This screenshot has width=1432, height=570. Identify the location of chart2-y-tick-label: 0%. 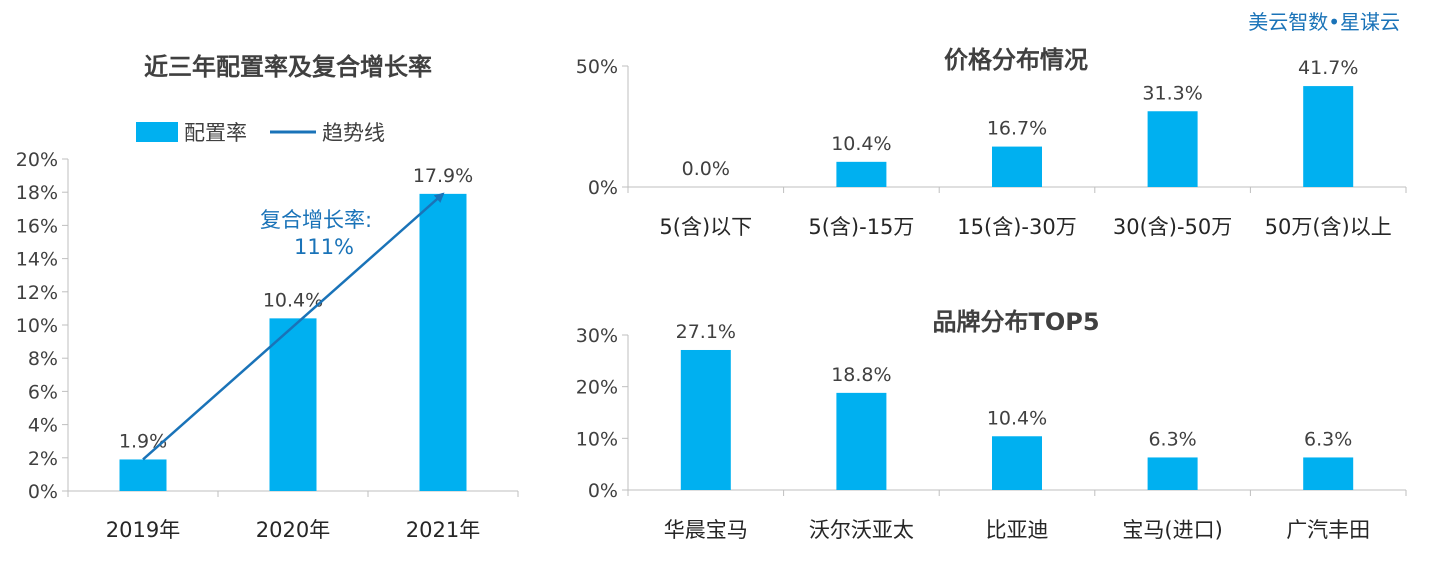
(603, 188).